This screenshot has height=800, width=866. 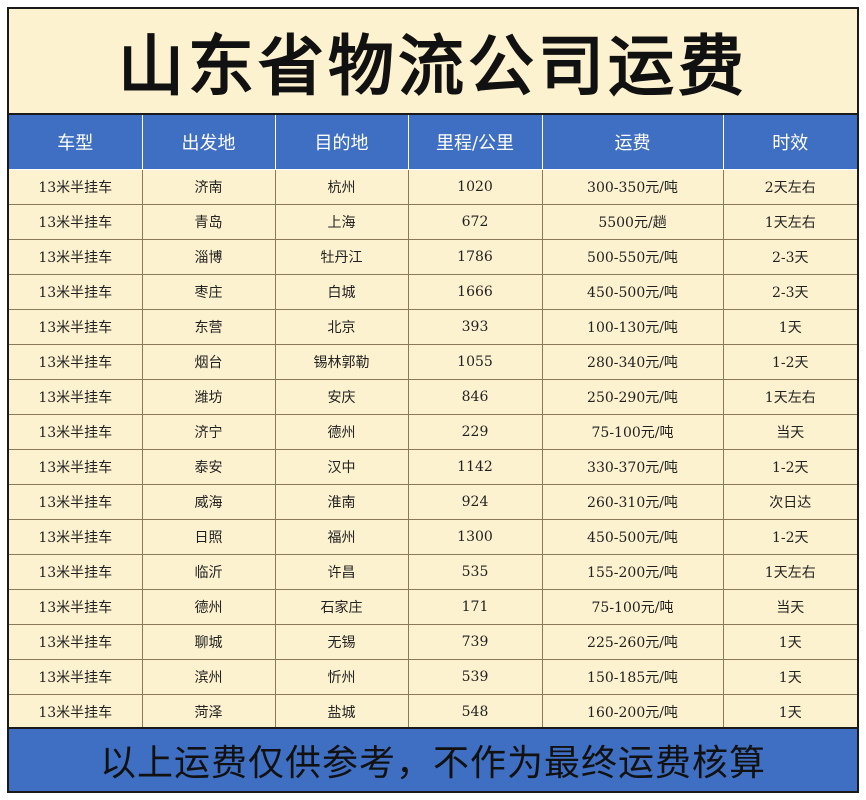 What do you see at coordinates (475, 572) in the screenshot?
I see `cell-distance: 535` at bounding box center [475, 572].